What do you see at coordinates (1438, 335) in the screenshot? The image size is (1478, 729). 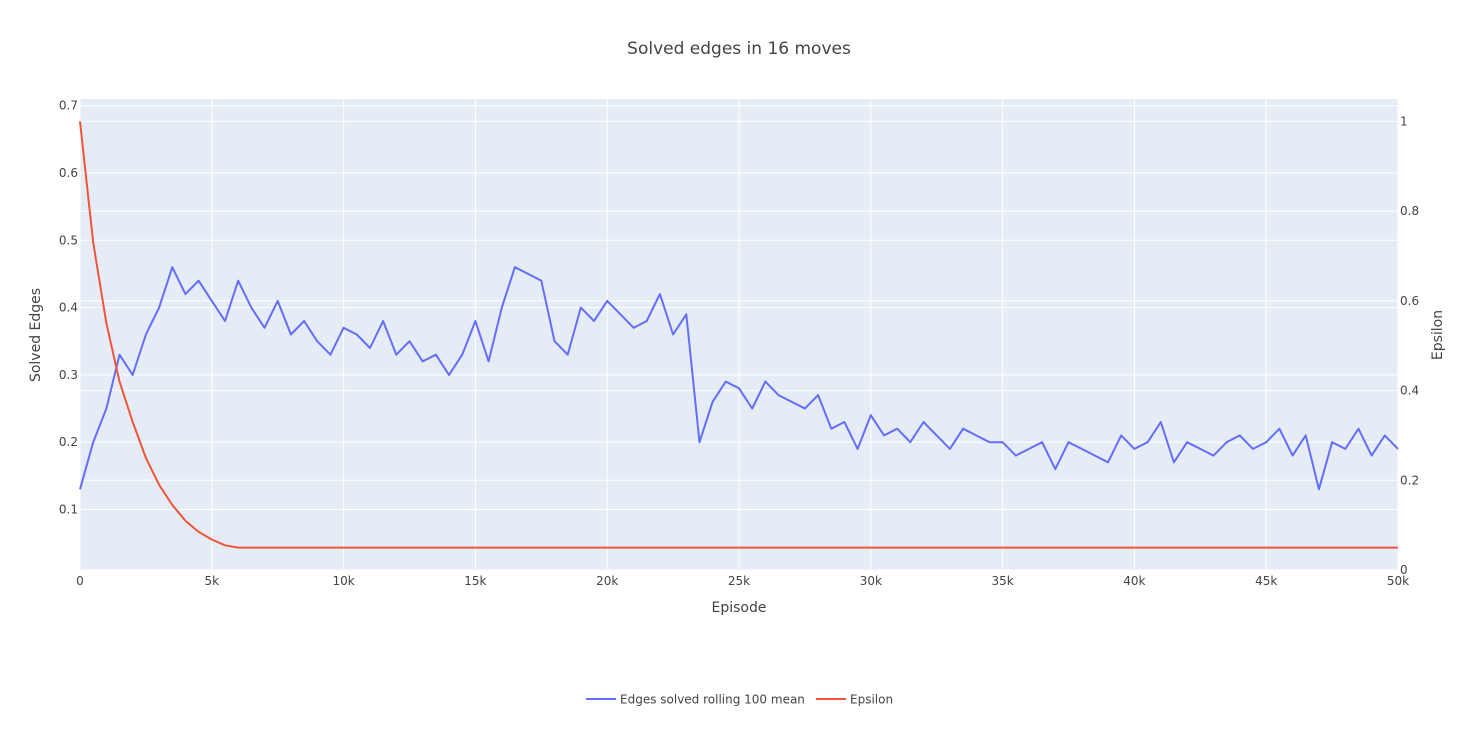 I see `y2-axis-title: Epsilon` at bounding box center [1438, 335].